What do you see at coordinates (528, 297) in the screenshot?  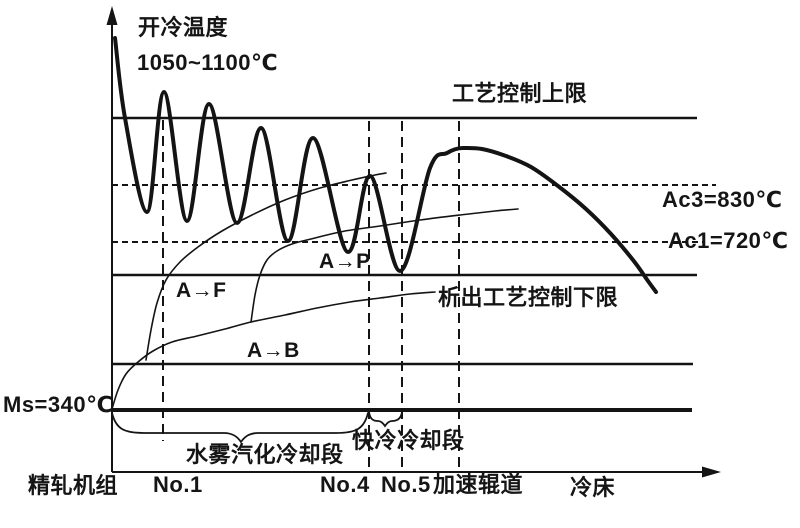 I see `label-precipitation-lower-limit: 析出工艺控制下限` at bounding box center [528, 297].